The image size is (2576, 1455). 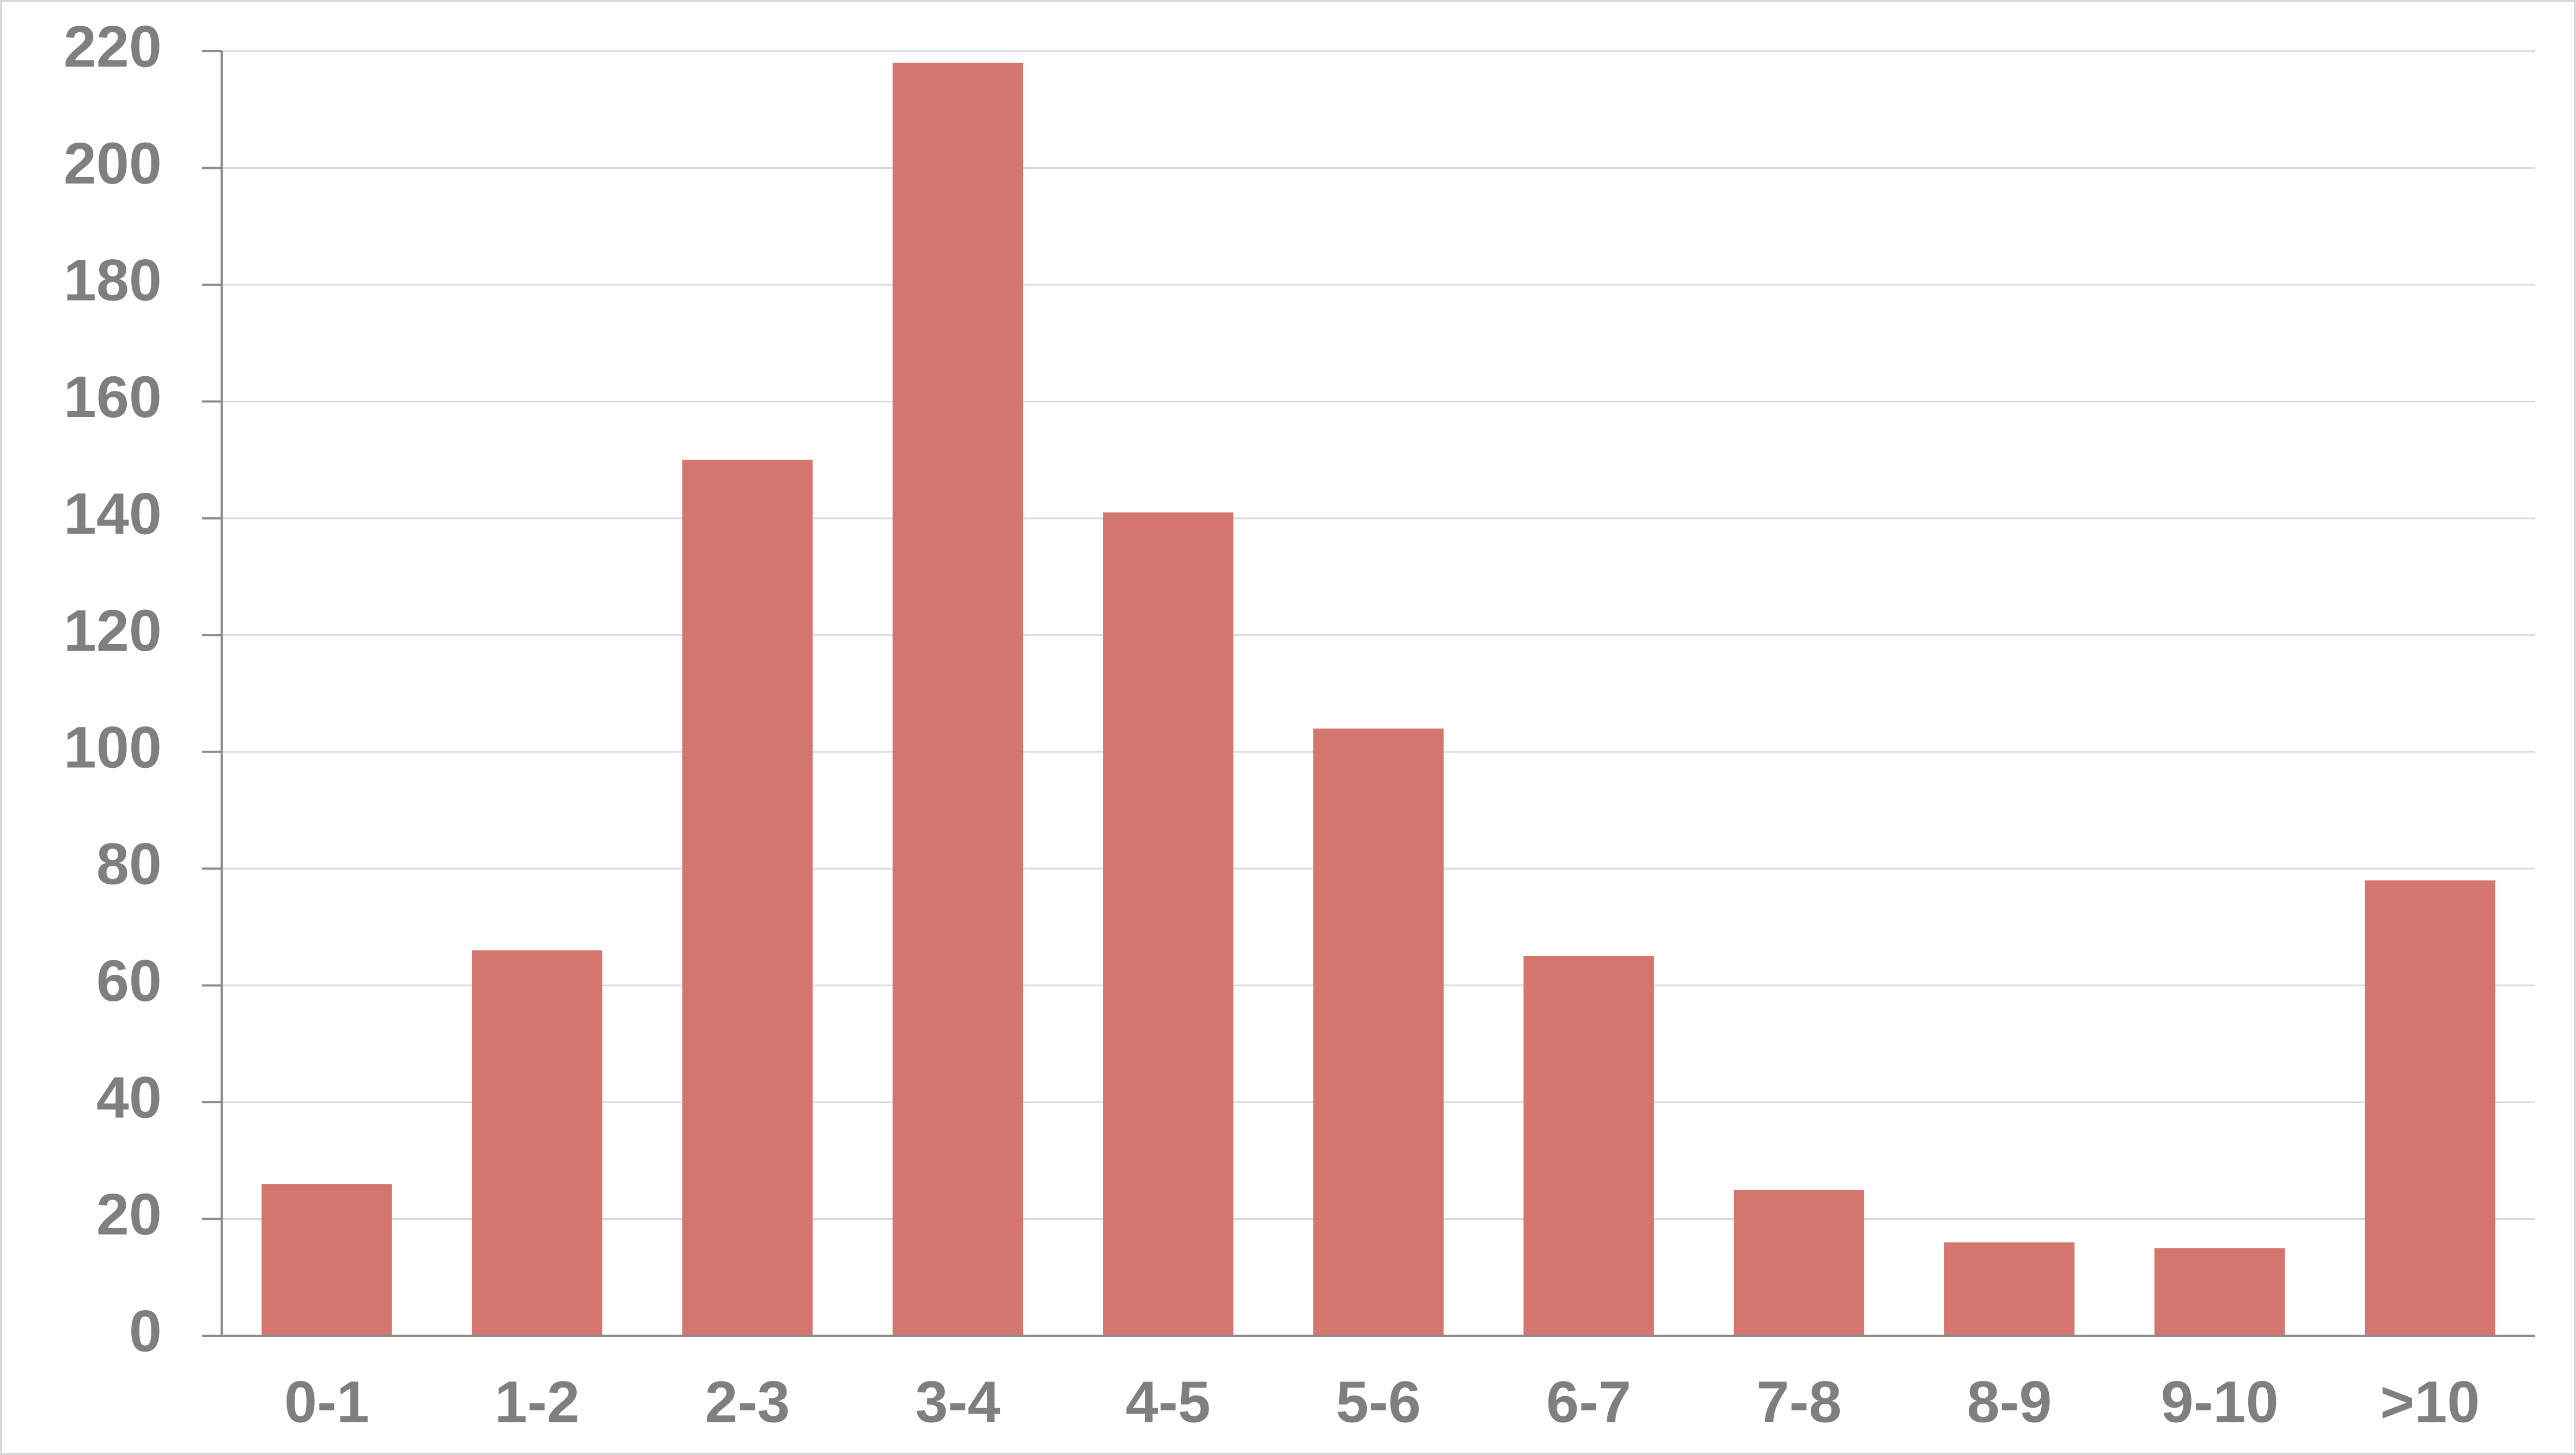 I want to click on x-tick-label: 8-9, so click(x=2009, y=1402).